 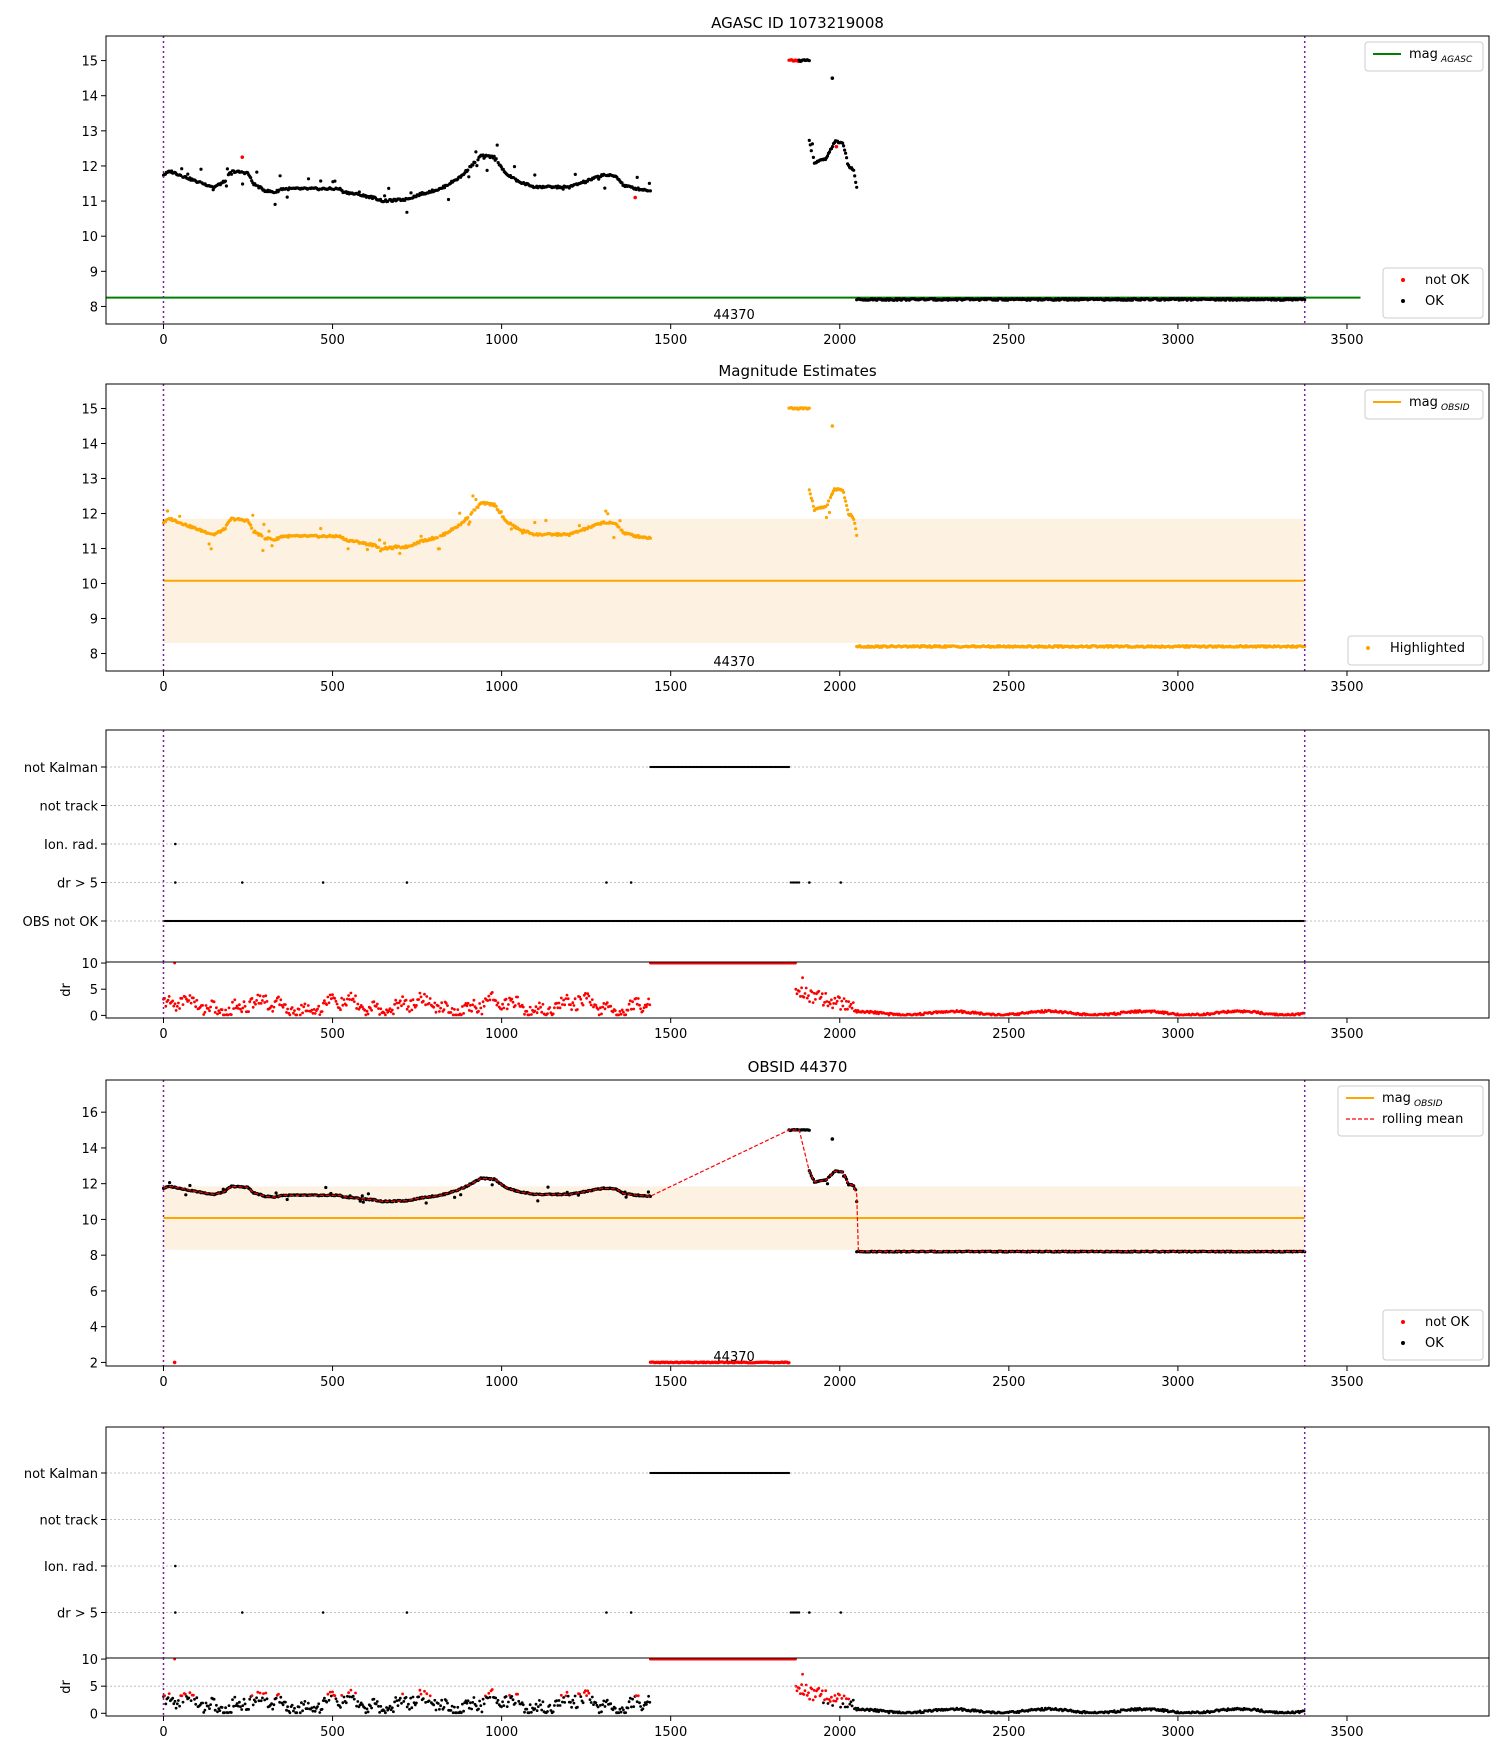 I want to click on legend-label-main: mag, so click(x=1423, y=402).